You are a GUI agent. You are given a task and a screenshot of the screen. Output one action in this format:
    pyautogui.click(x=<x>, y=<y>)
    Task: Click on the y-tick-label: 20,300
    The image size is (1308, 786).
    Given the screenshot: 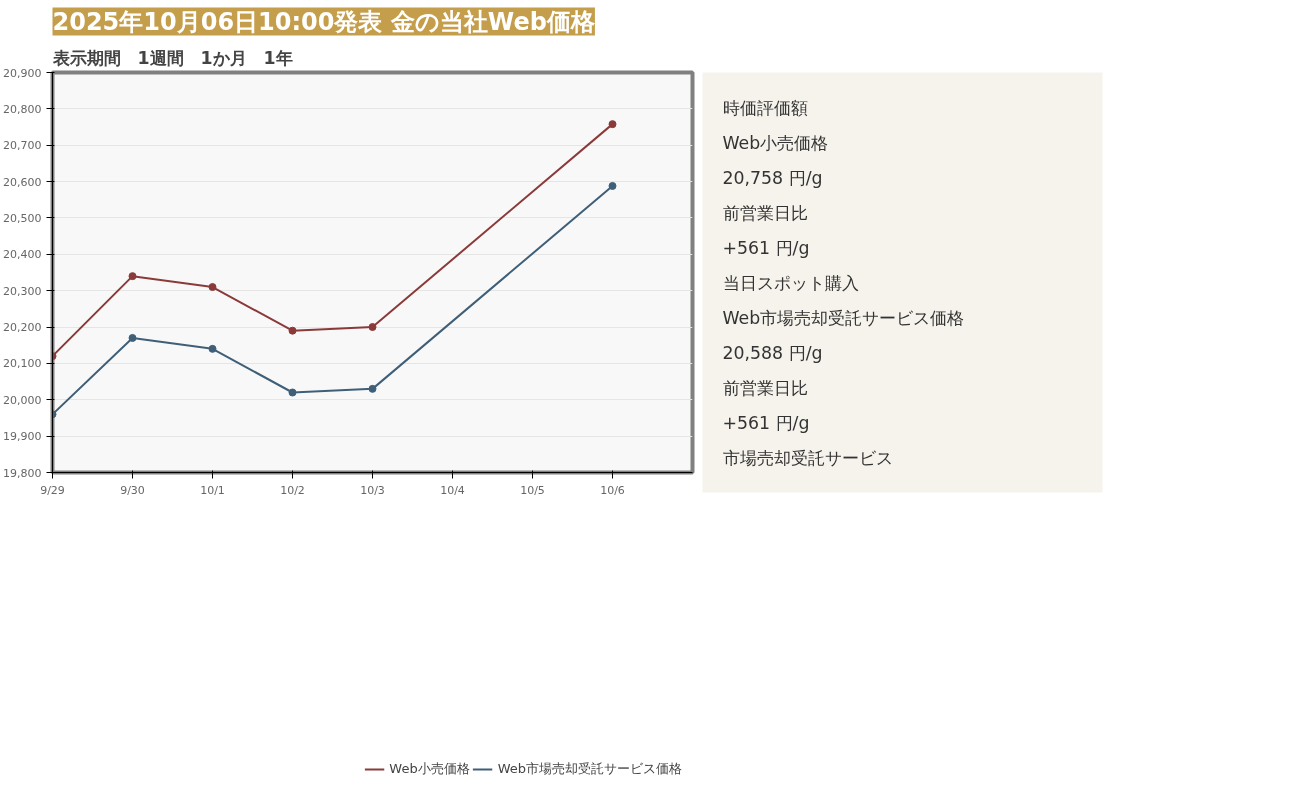 What is the action you would take?
    pyautogui.click(x=22, y=291)
    